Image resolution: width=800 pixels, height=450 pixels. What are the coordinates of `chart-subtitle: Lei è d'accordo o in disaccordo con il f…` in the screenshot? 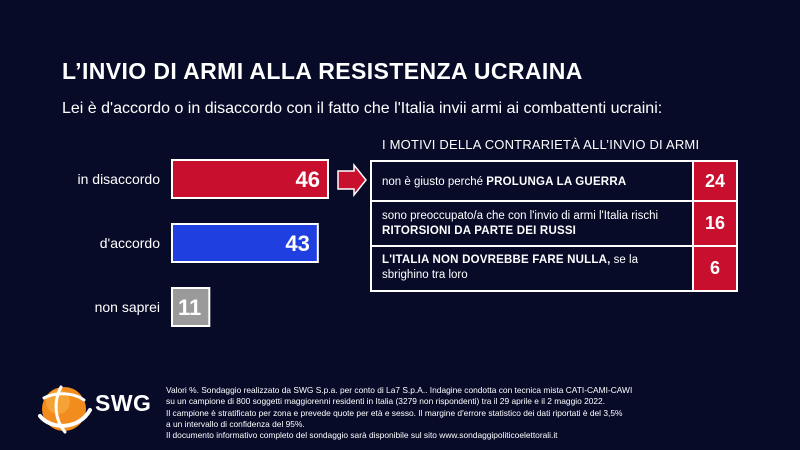 It's located at (362, 108).